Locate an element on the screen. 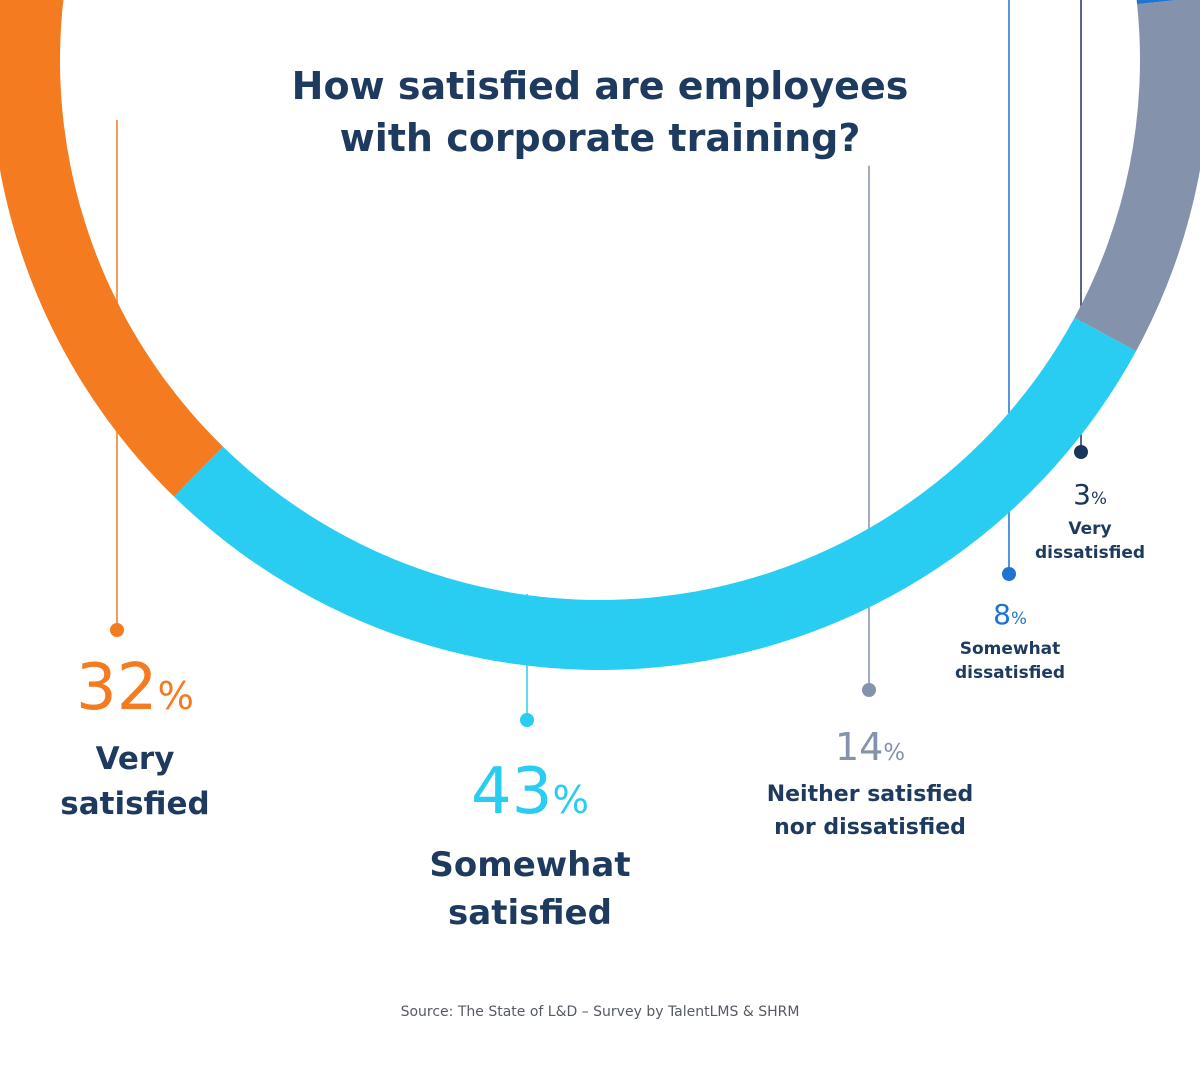 The image size is (1200, 1076). label-very-satisfied: 32% Very satisfied is located at coordinates (135, 737).